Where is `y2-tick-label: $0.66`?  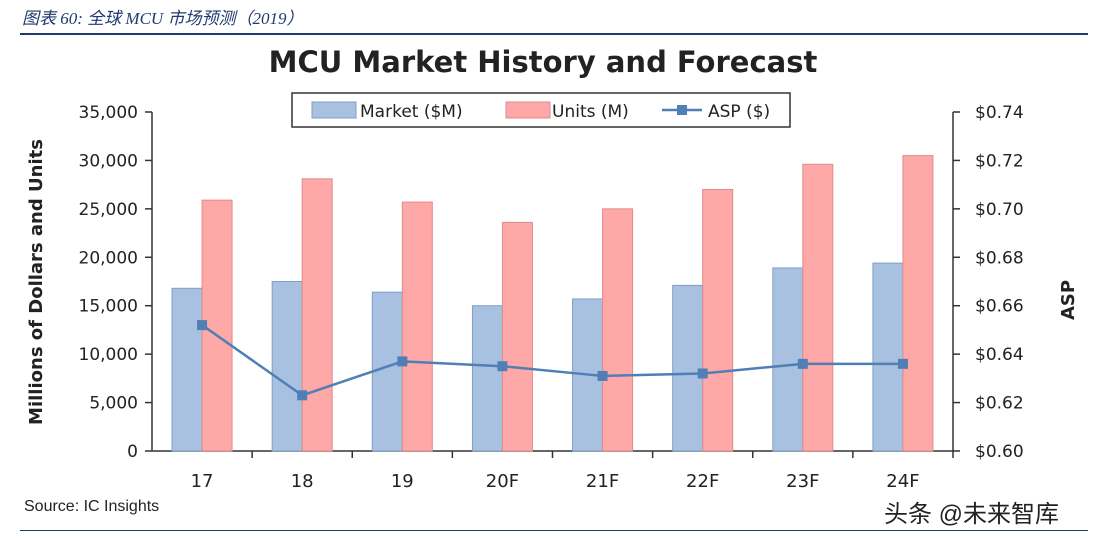 y2-tick-label: $0.66 is located at coordinates (999, 307).